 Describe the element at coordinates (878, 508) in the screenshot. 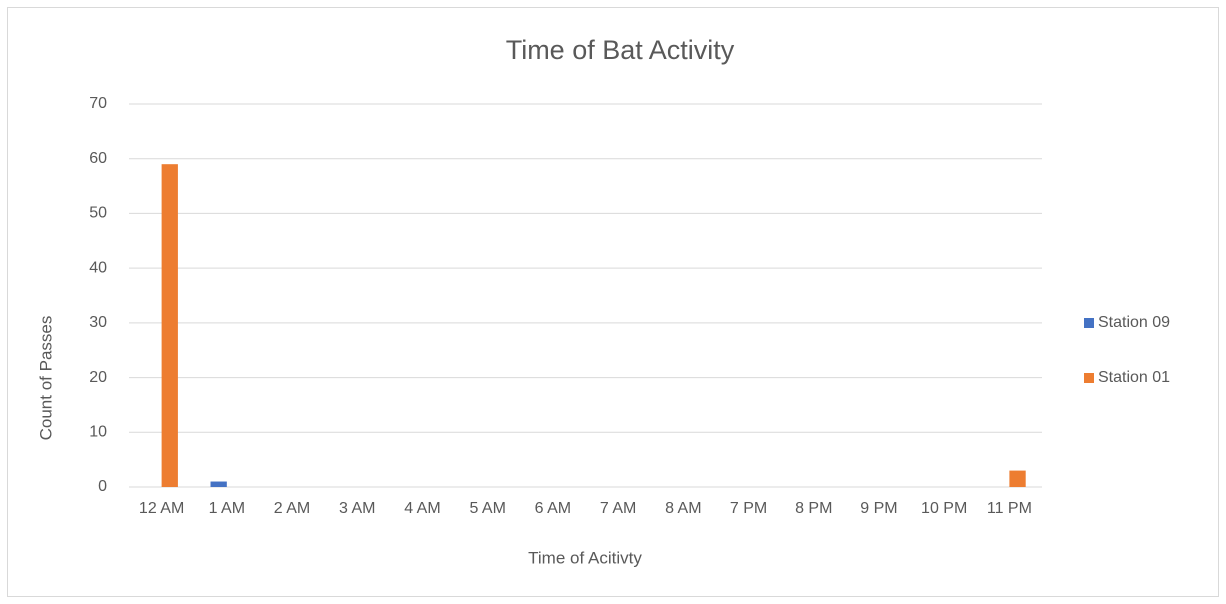

I see `x-tick-label: 9 PM` at that location.